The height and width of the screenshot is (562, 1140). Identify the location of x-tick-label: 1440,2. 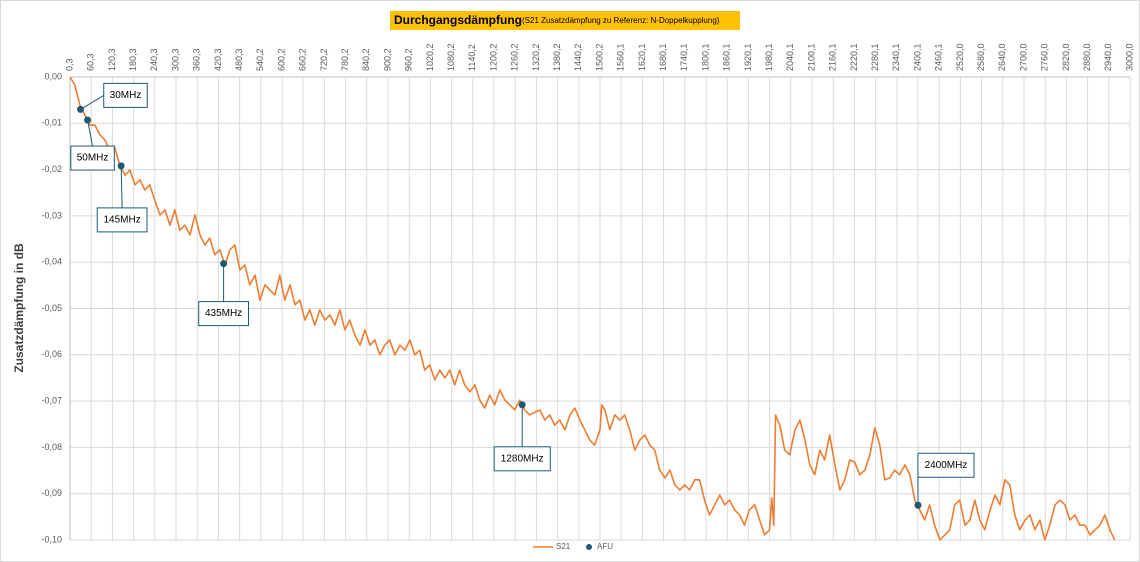
(578, 57).